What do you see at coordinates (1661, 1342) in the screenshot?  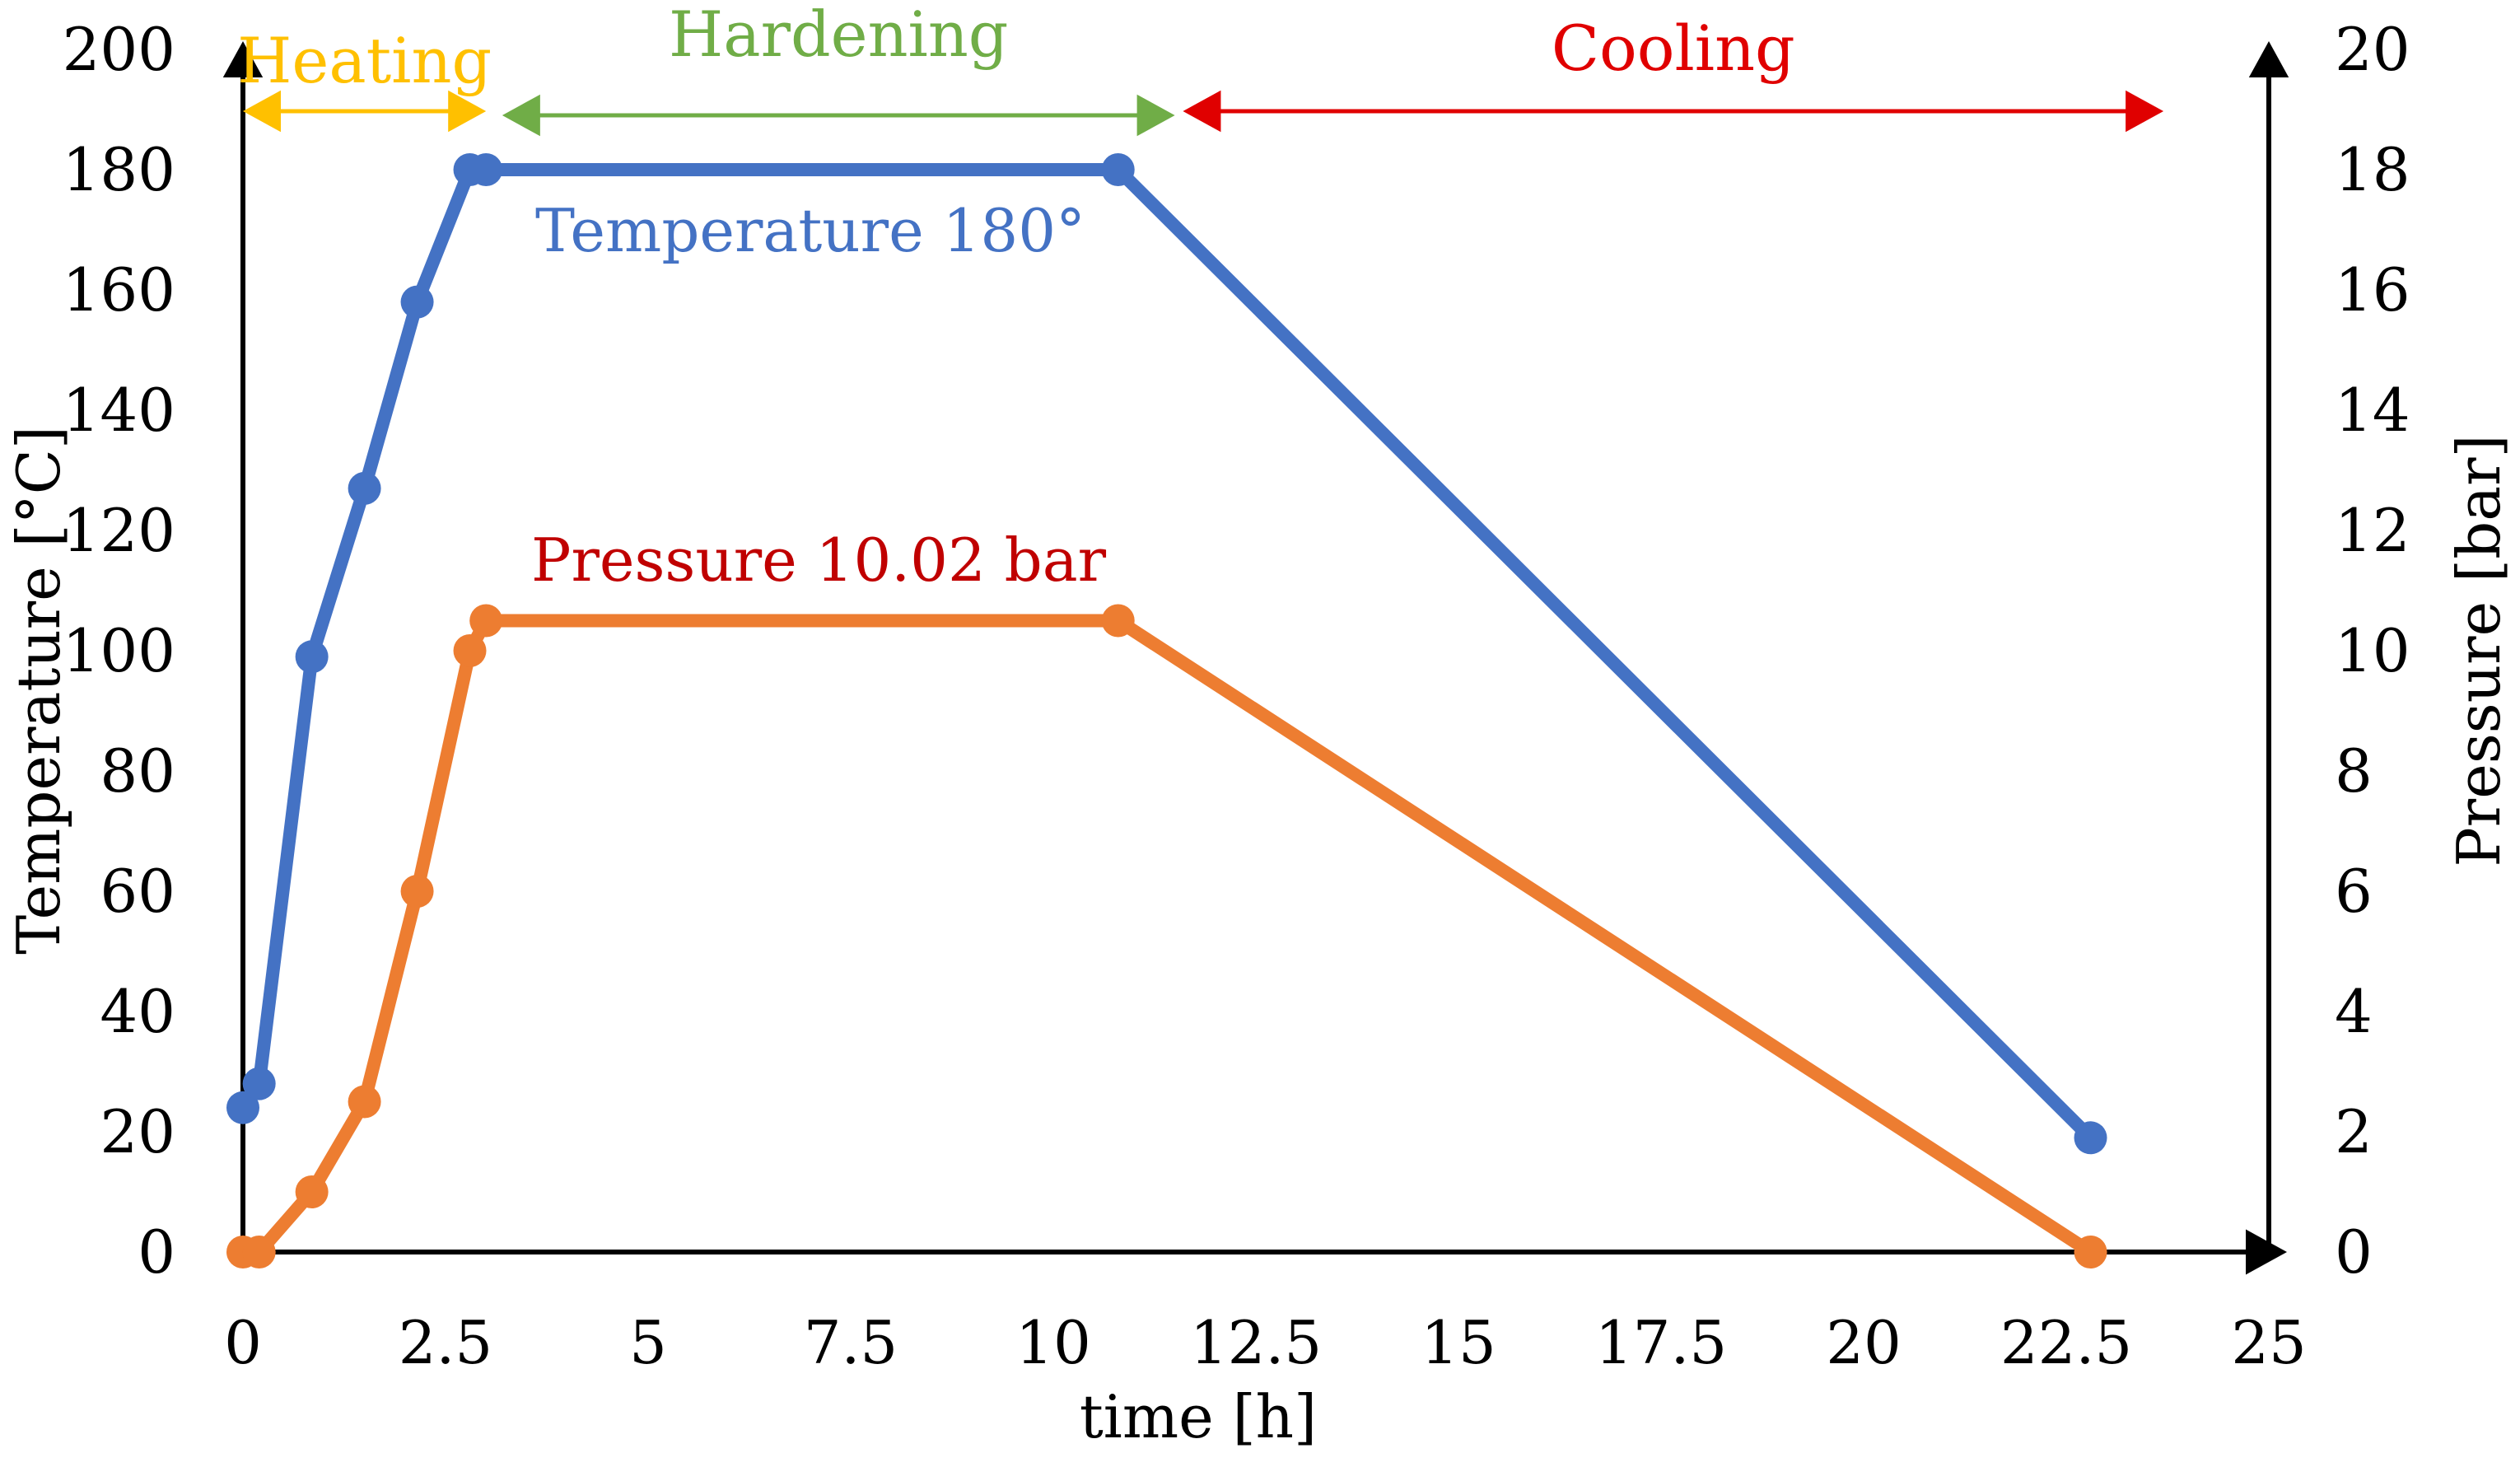 I see `x-tick-label: 17.5` at bounding box center [1661, 1342].